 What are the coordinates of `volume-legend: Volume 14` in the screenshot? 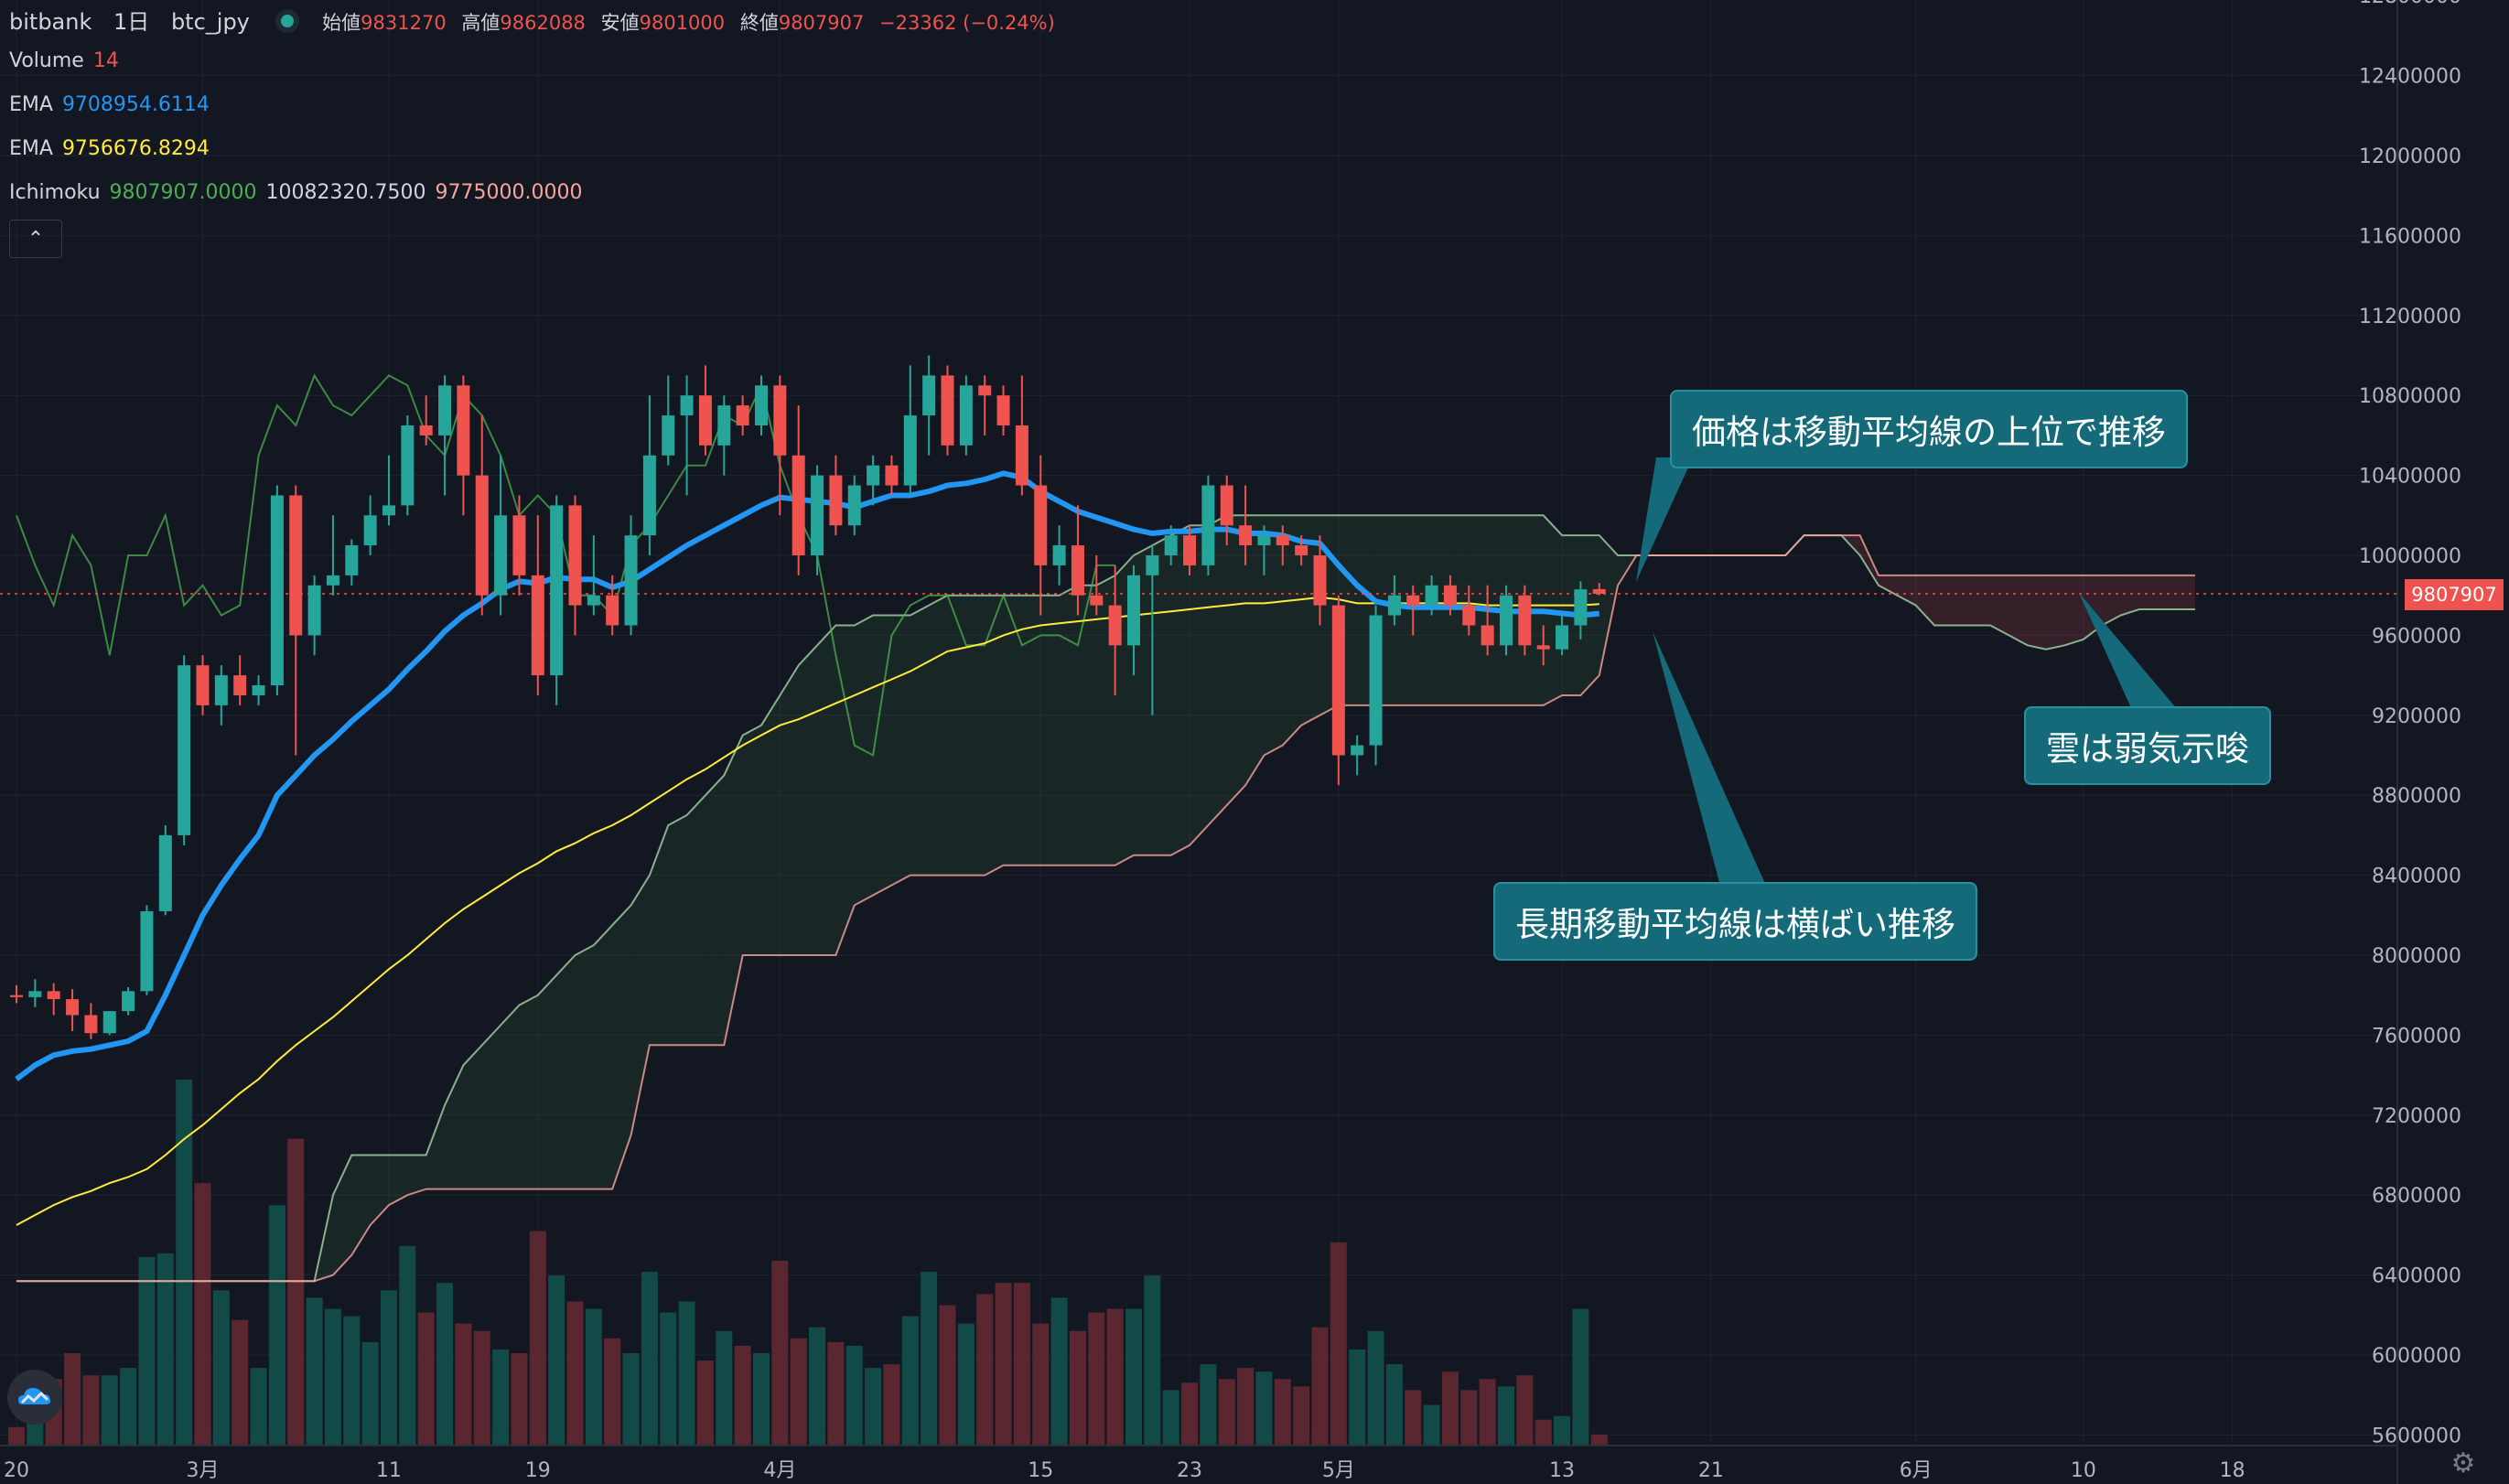 It's located at (68, 60).